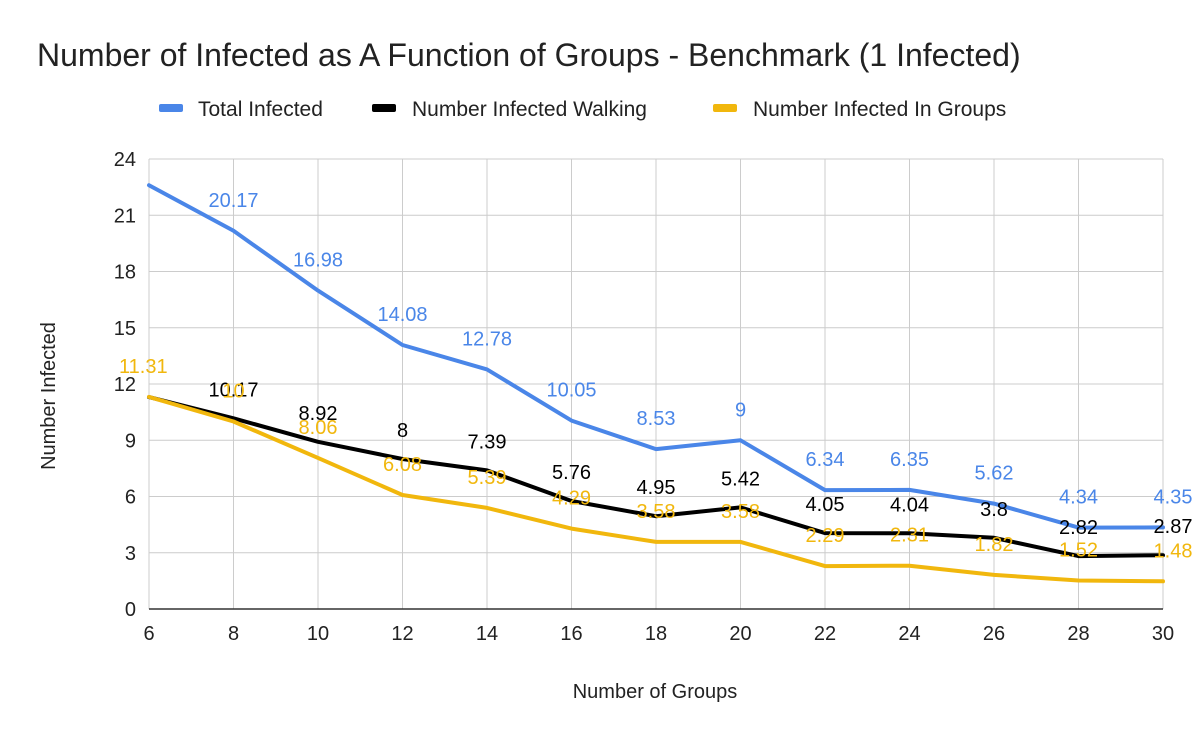  Describe the element at coordinates (825, 536) in the screenshot. I see `data-label-number-infected-in-groups: 2.29` at that location.